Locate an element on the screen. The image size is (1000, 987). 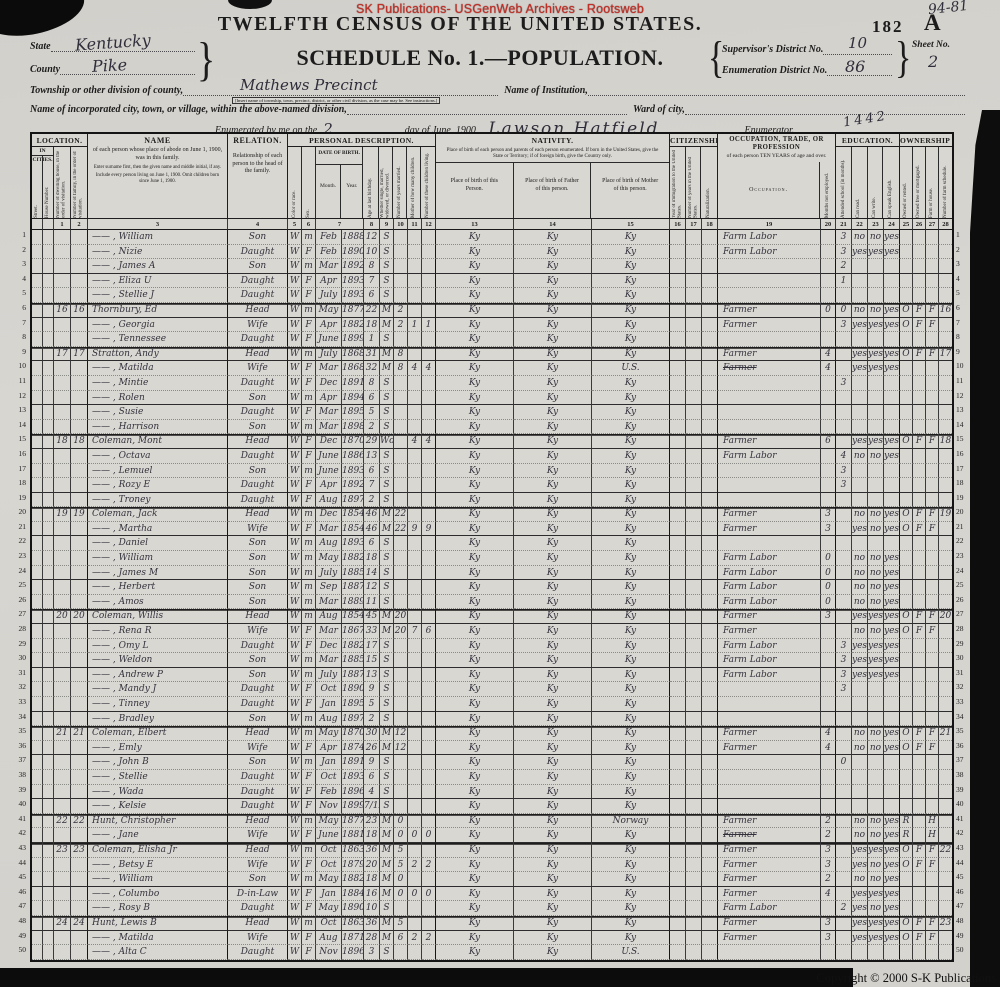
table-cell: 1897 is located at coordinates (353, 719).